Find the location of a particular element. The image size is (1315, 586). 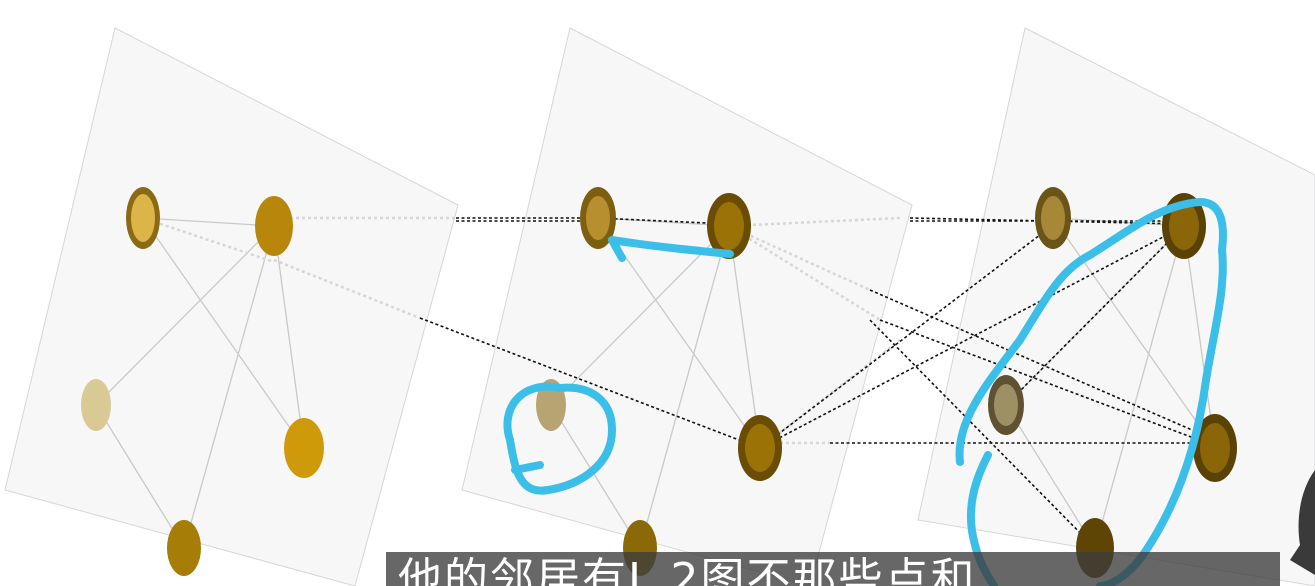

edge-shadow-shape is located at coordinates (1302, 522).